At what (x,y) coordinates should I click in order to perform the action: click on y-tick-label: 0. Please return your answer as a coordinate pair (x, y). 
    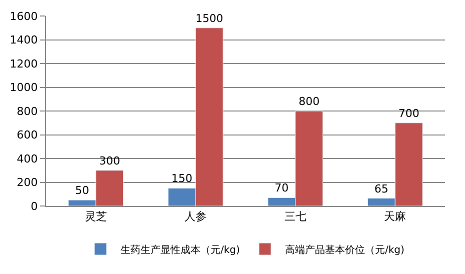
    Looking at the image, I should click on (34, 206).